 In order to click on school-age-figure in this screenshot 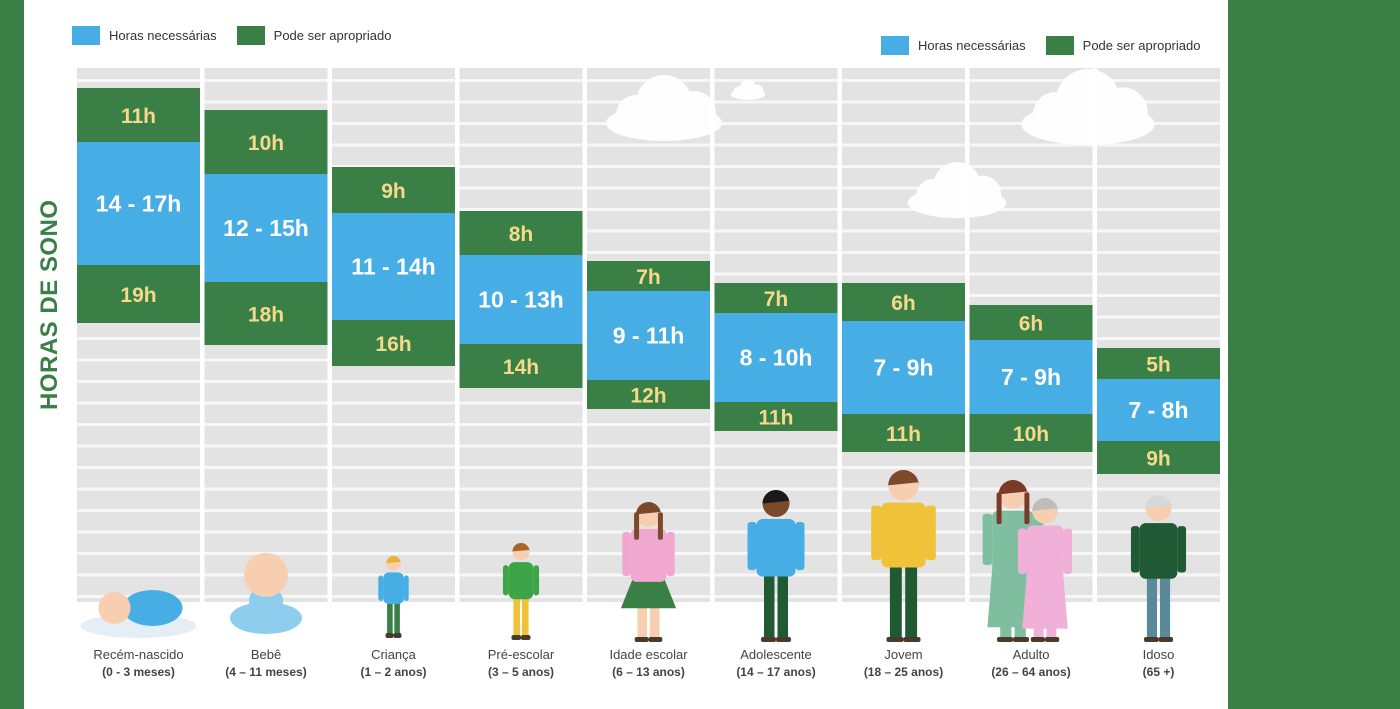, I will do `click(648, 571)`.